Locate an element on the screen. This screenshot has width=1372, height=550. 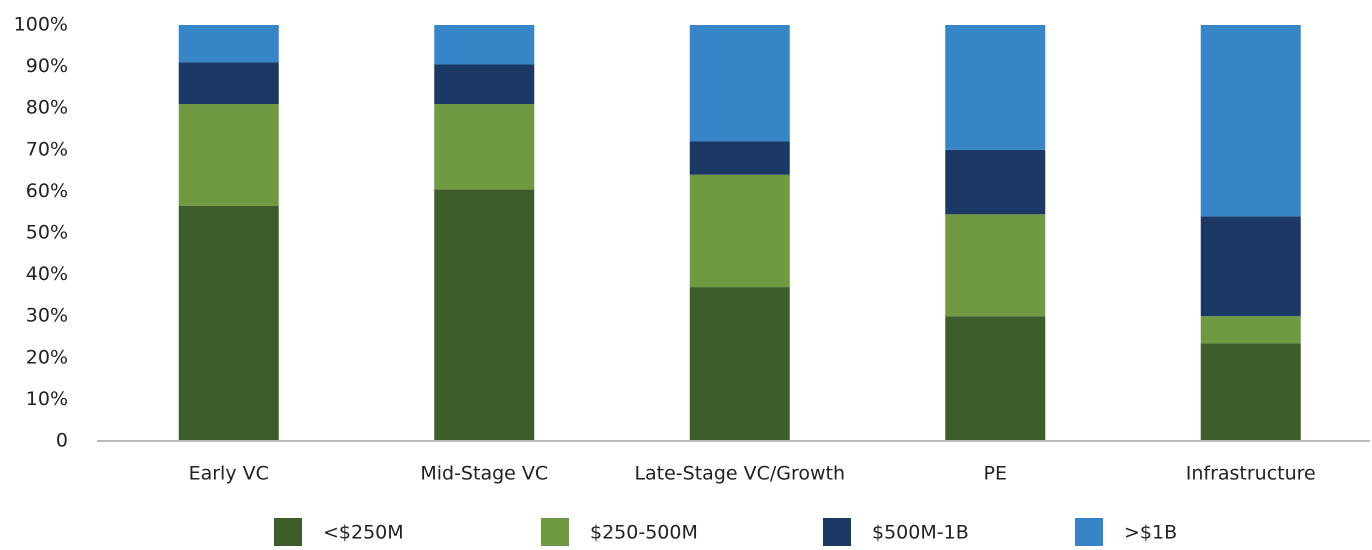
legend-label: $500M-1B is located at coordinates (920, 533).